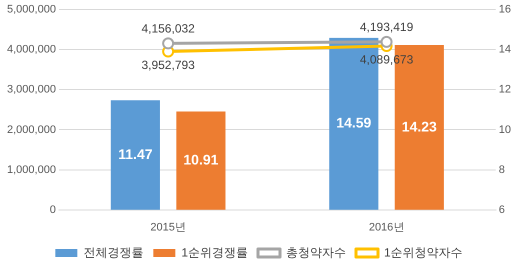  Describe the element at coordinates (53, 210) in the screenshot. I see `y-tick-label: 0` at that location.